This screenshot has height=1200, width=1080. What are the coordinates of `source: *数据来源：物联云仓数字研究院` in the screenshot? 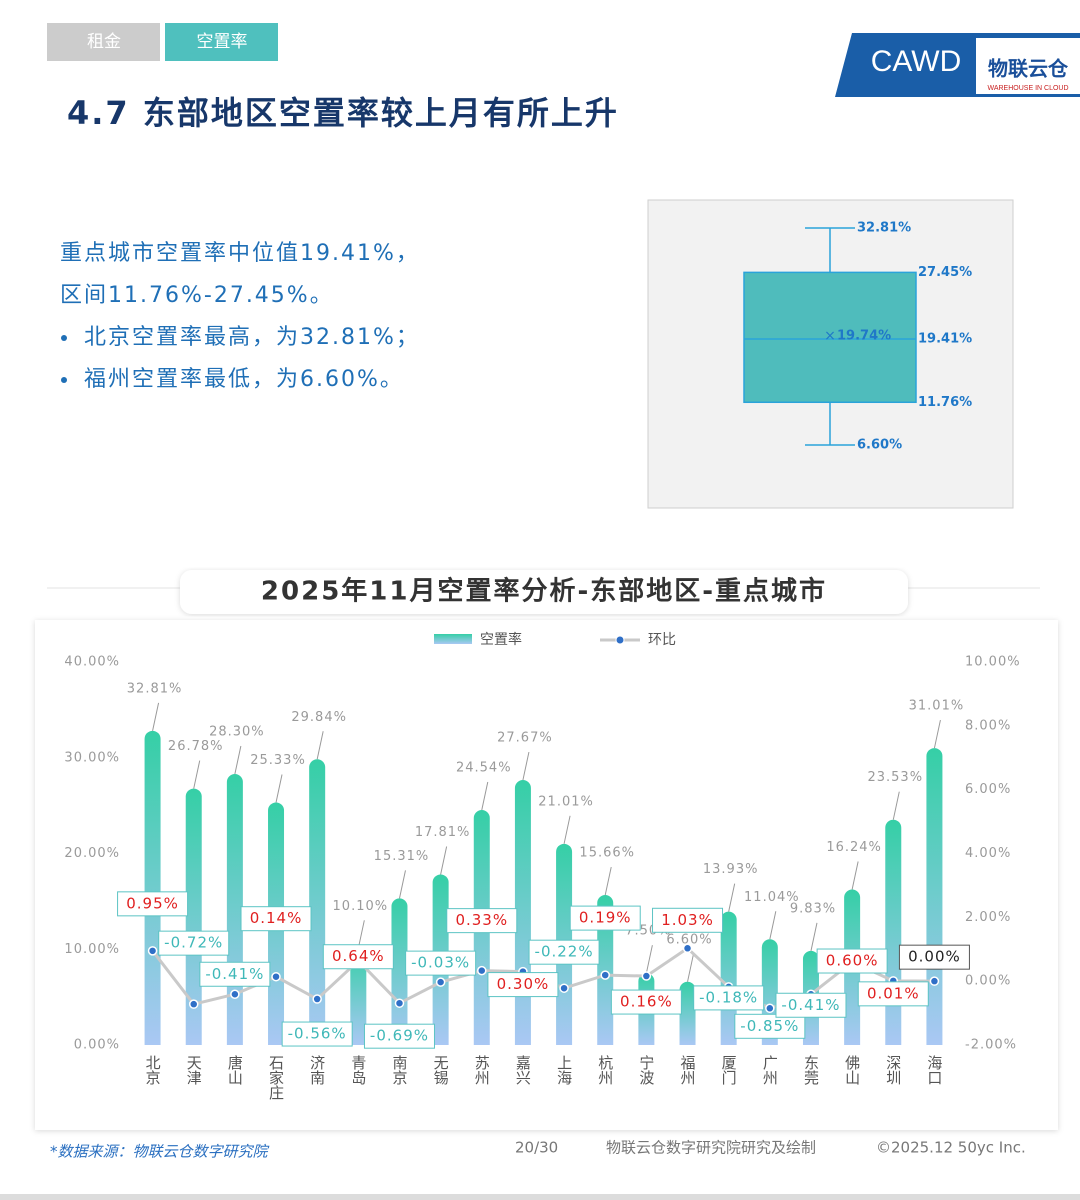 It's located at (160, 1152).